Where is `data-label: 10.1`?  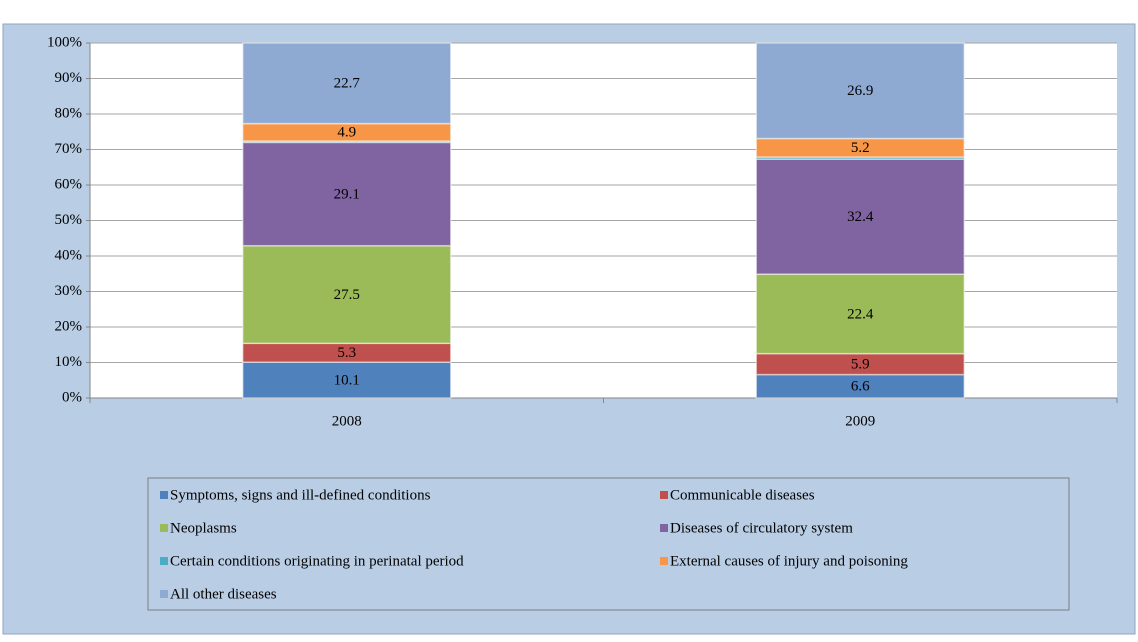 data-label: 10.1 is located at coordinates (347, 381).